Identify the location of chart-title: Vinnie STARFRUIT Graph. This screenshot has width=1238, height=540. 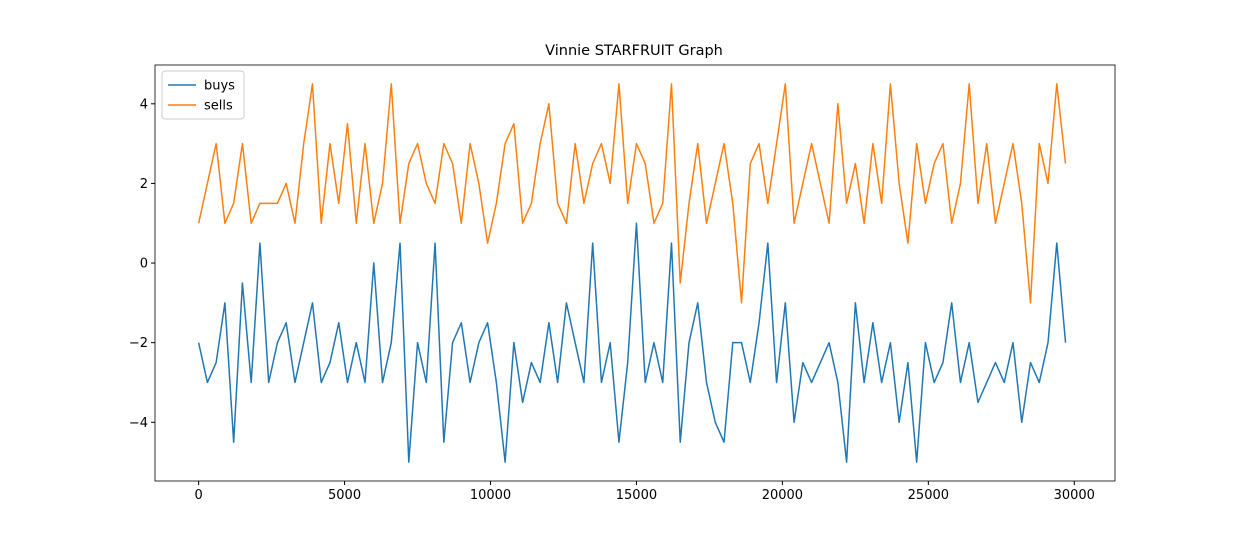
(634, 51).